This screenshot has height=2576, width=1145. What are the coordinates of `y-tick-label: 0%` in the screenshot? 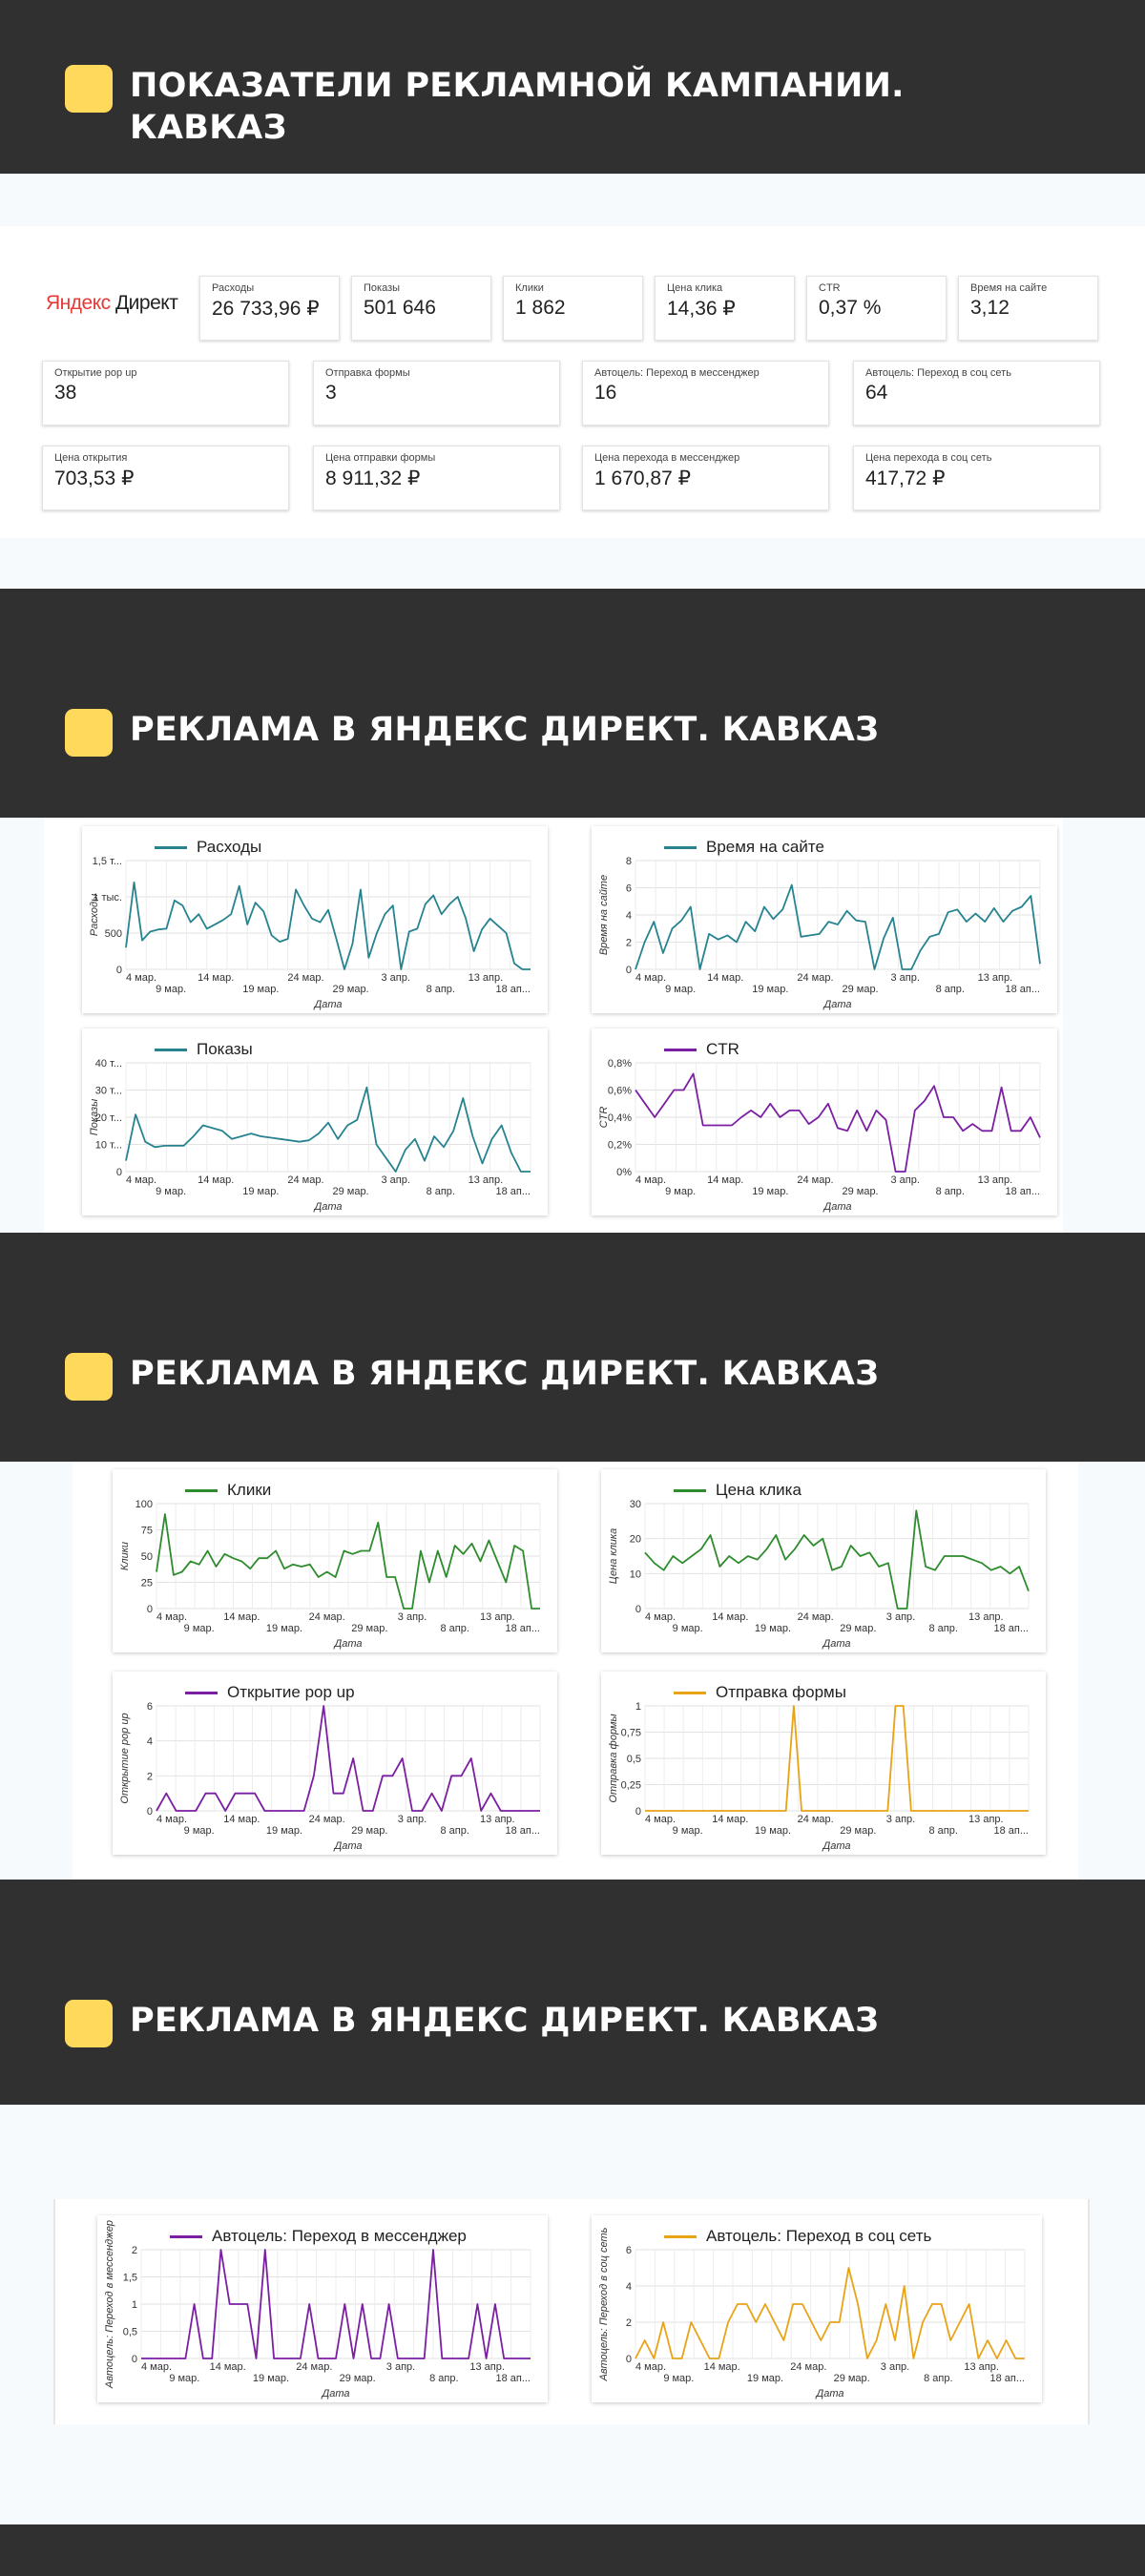 It's located at (624, 1172).